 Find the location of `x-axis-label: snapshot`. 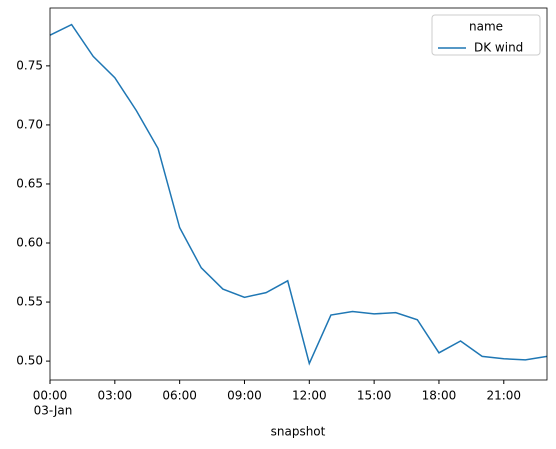

x-axis-label: snapshot is located at coordinates (298, 432).